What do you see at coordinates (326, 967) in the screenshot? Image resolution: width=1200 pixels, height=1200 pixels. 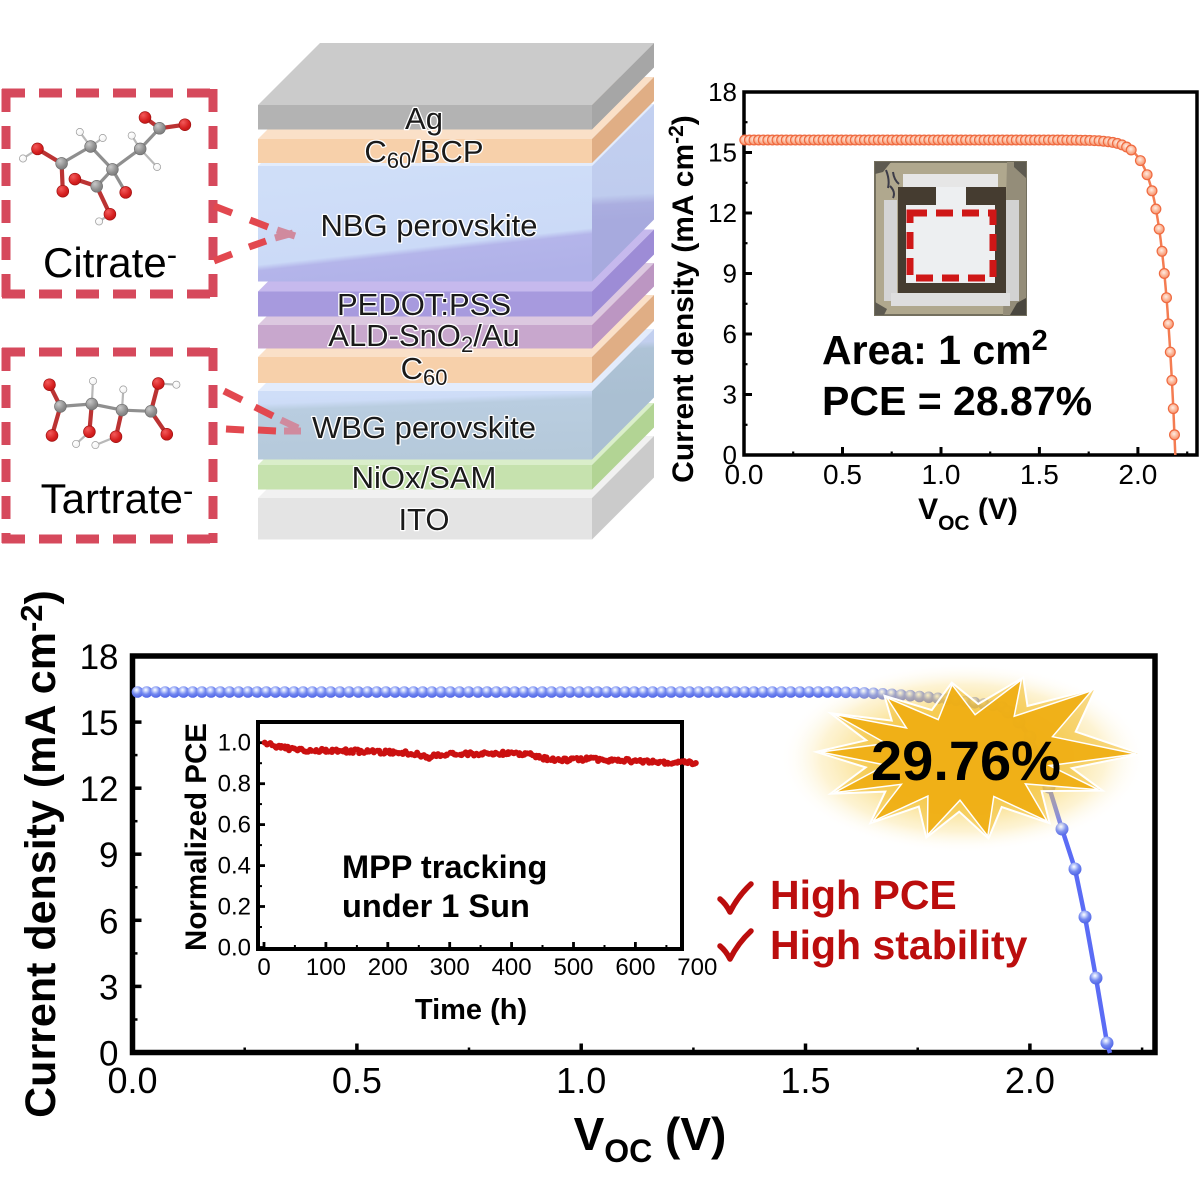 I see `svg-text: 100` at bounding box center [326, 967].